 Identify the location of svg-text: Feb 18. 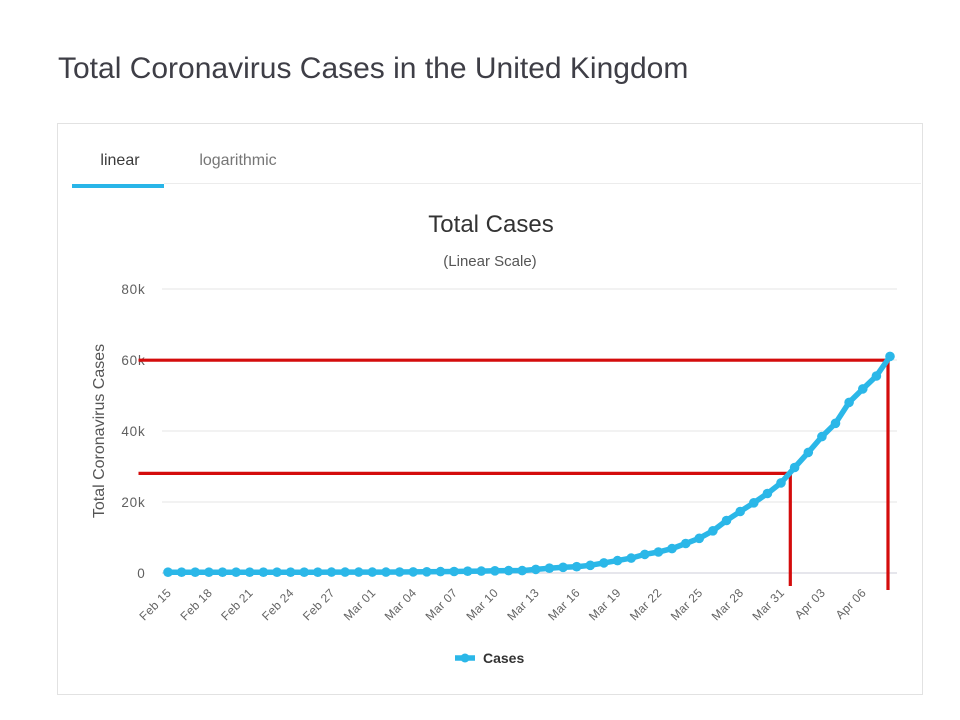
(196, 605).